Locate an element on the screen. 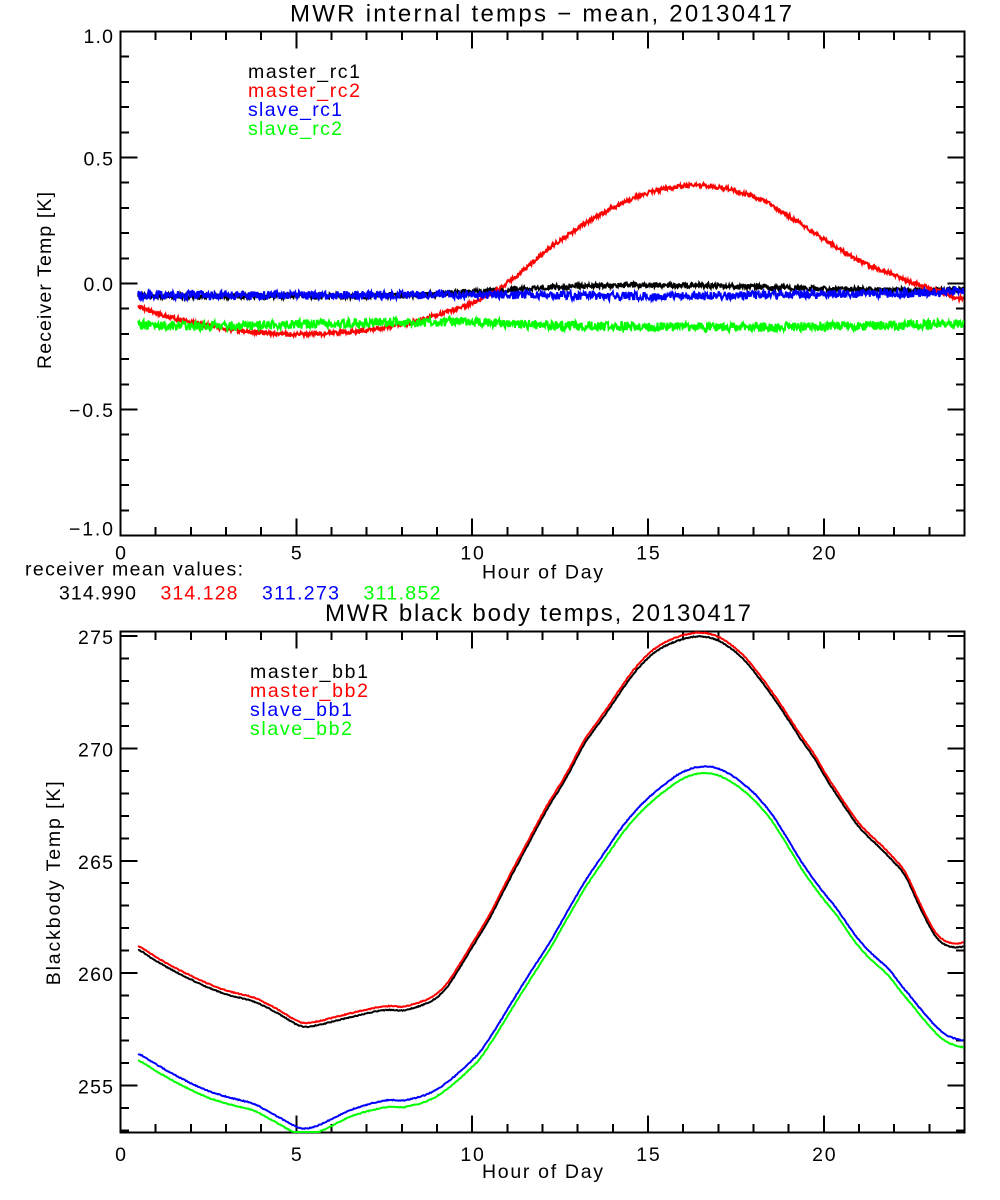 The height and width of the screenshot is (1200, 1000). svg-text: 255 is located at coordinates (95, 1087).